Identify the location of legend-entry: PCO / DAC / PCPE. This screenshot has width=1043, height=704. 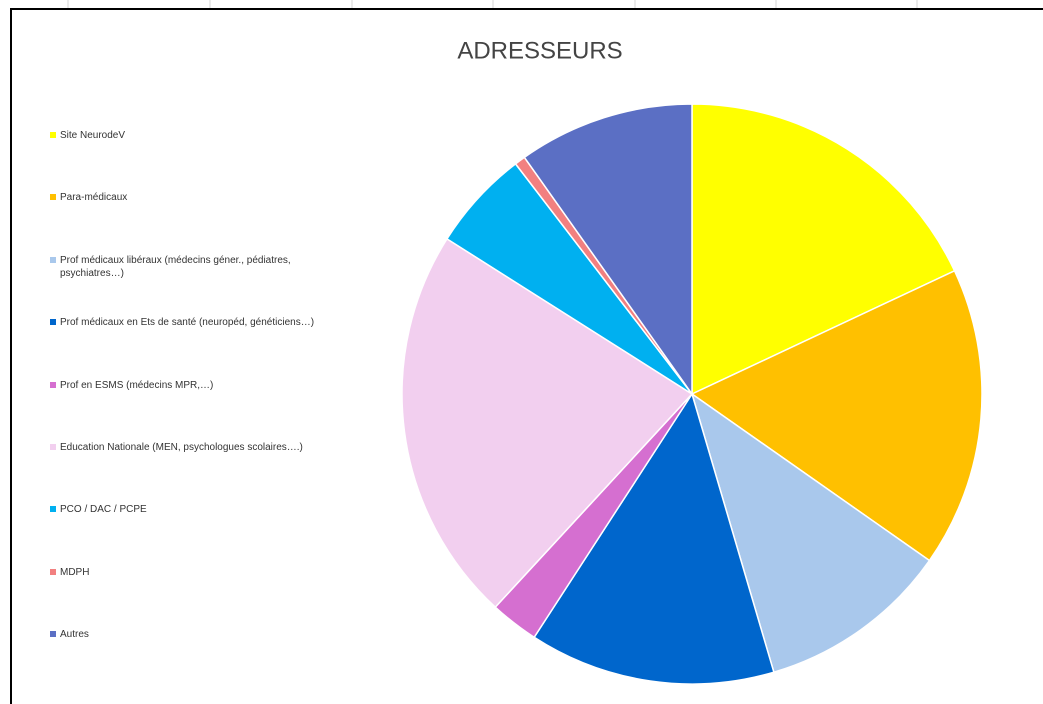
(200, 509).